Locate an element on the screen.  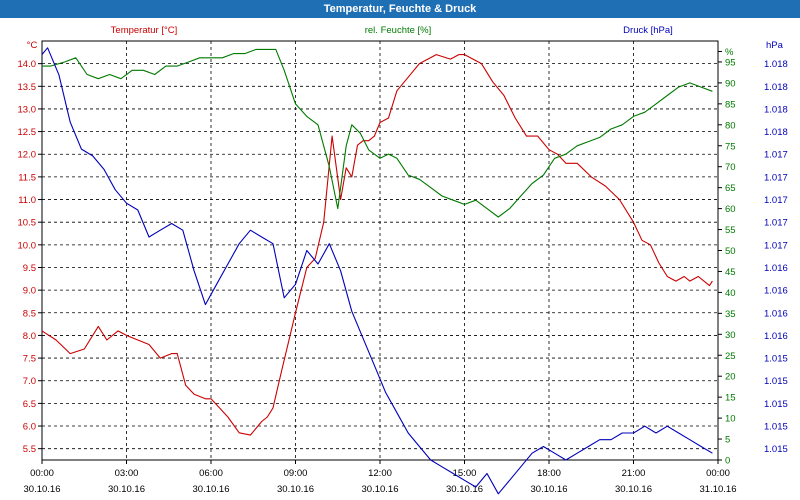
humidity-tick-label: % is located at coordinates (729, 52).